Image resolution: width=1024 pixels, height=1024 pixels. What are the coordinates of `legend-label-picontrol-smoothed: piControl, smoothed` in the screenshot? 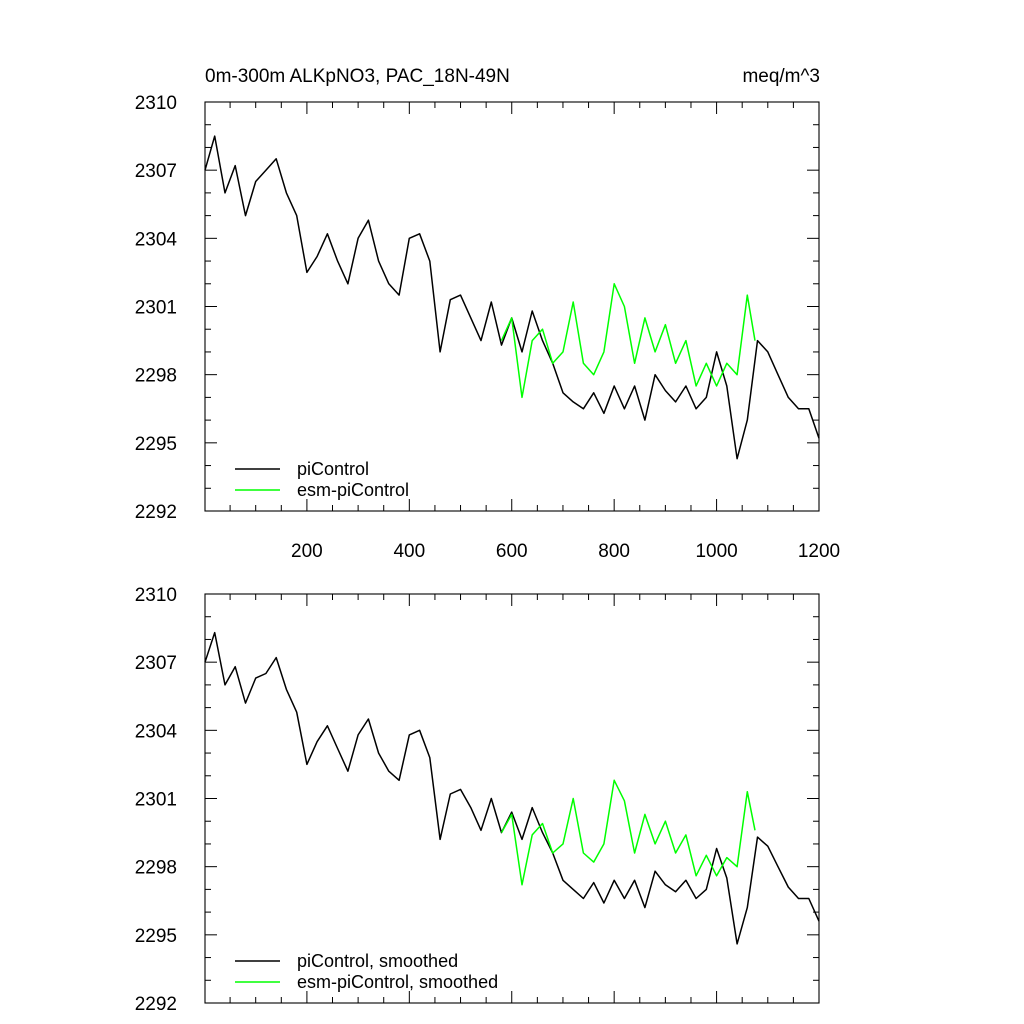 It's located at (377, 961).